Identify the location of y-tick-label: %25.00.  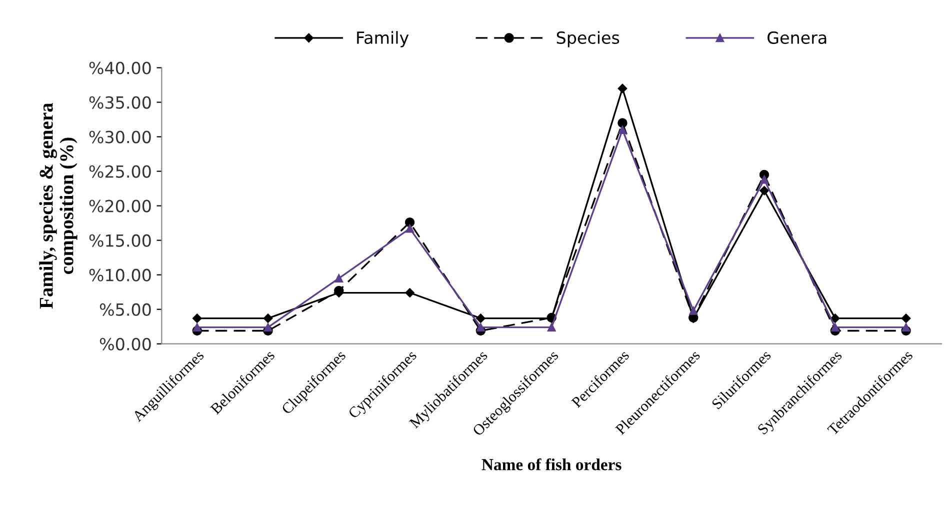
(120, 171).